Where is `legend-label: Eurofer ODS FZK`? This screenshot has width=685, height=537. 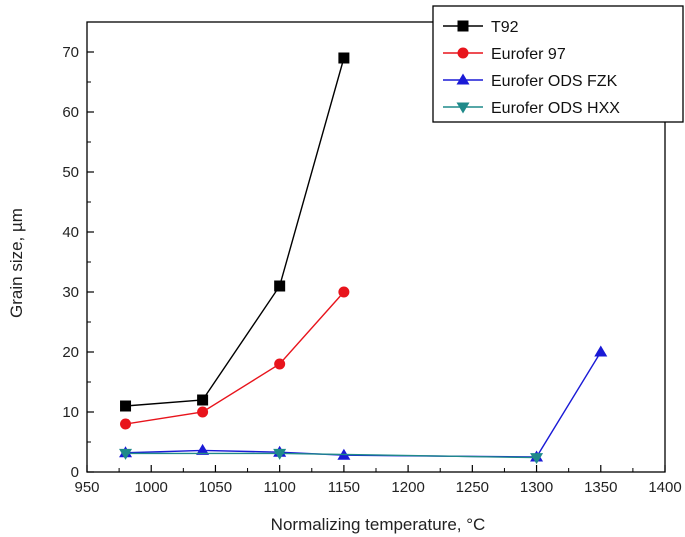
legend-label: Eurofer ODS FZK is located at coordinates (554, 81).